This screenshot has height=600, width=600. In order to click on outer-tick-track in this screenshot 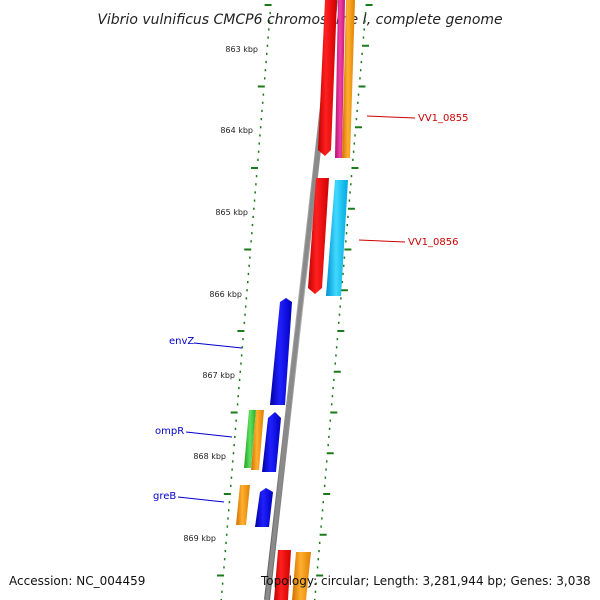, I will do `click(343, 302)`.